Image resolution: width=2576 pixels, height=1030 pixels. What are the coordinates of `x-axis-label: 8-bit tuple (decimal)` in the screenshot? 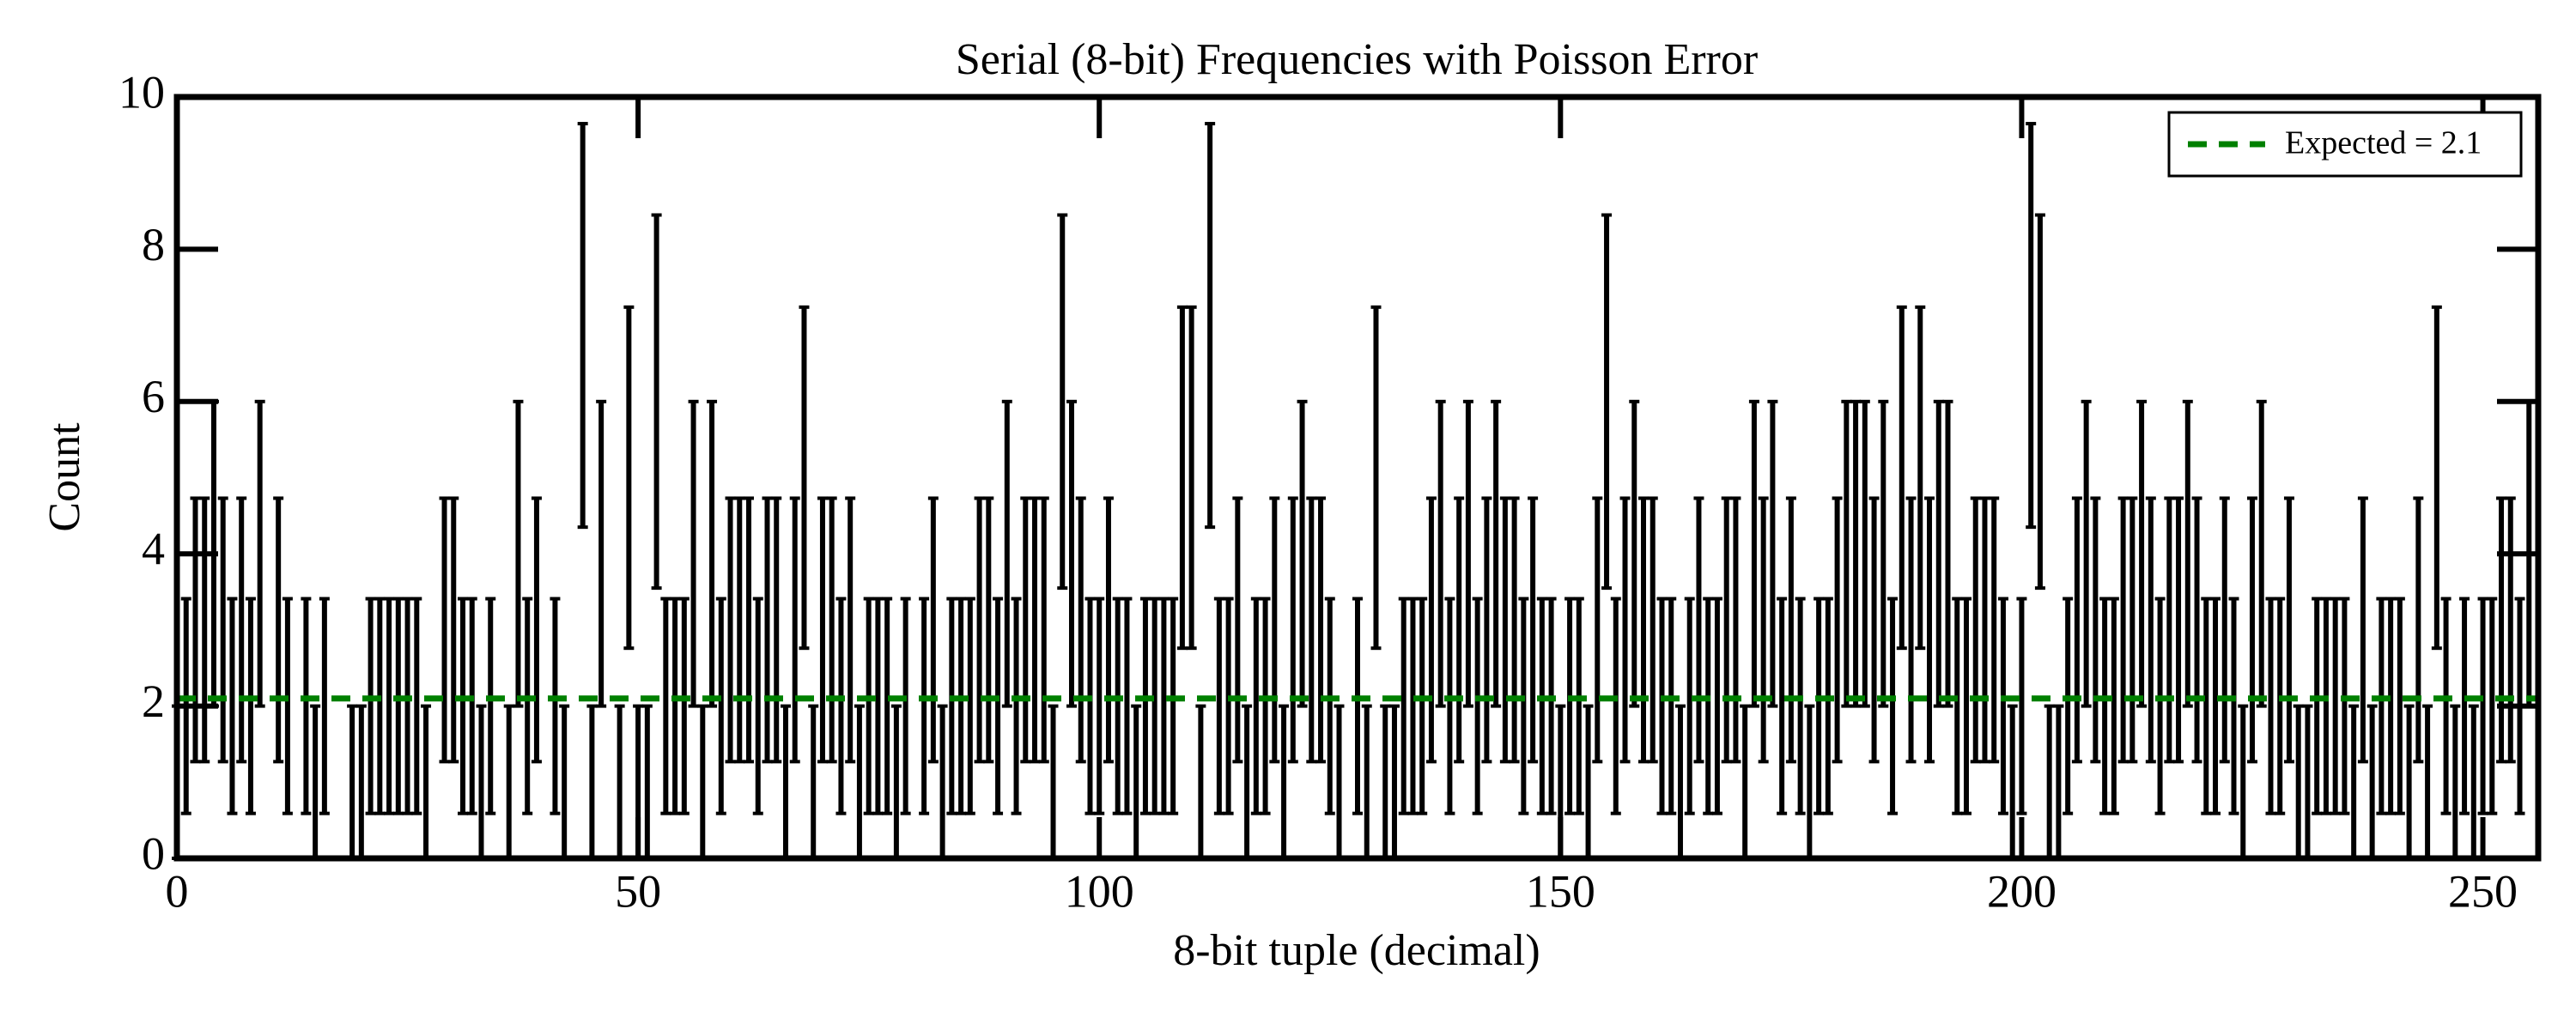 It's located at (1356, 950).